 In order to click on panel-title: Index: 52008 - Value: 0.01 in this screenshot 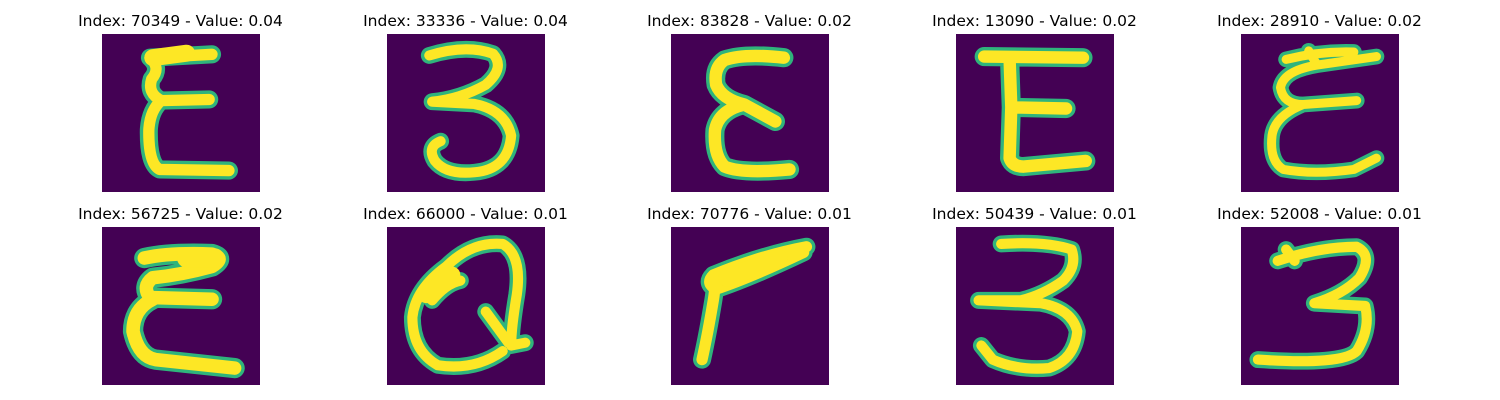, I will do `click(1319, 214)`.